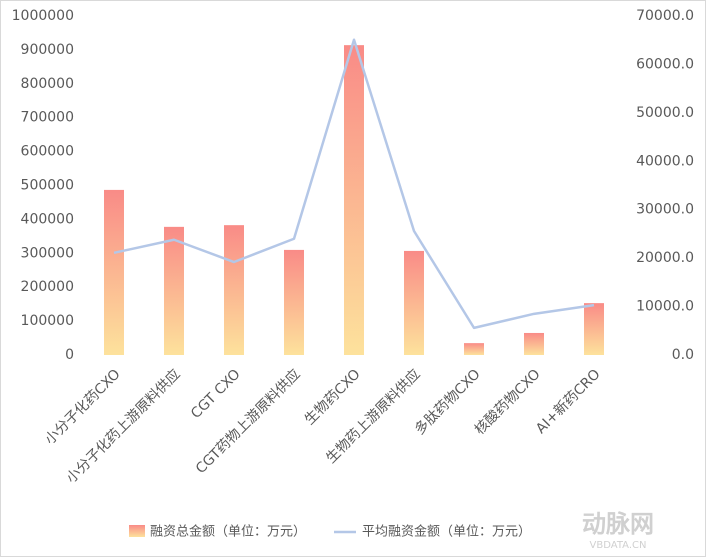 Image resolution: width=706 pixels, height=557 pixels. Describe the element at coordinates (618, 545) in the screenshot. I see `watermark: VBDATA.CN` at that location.